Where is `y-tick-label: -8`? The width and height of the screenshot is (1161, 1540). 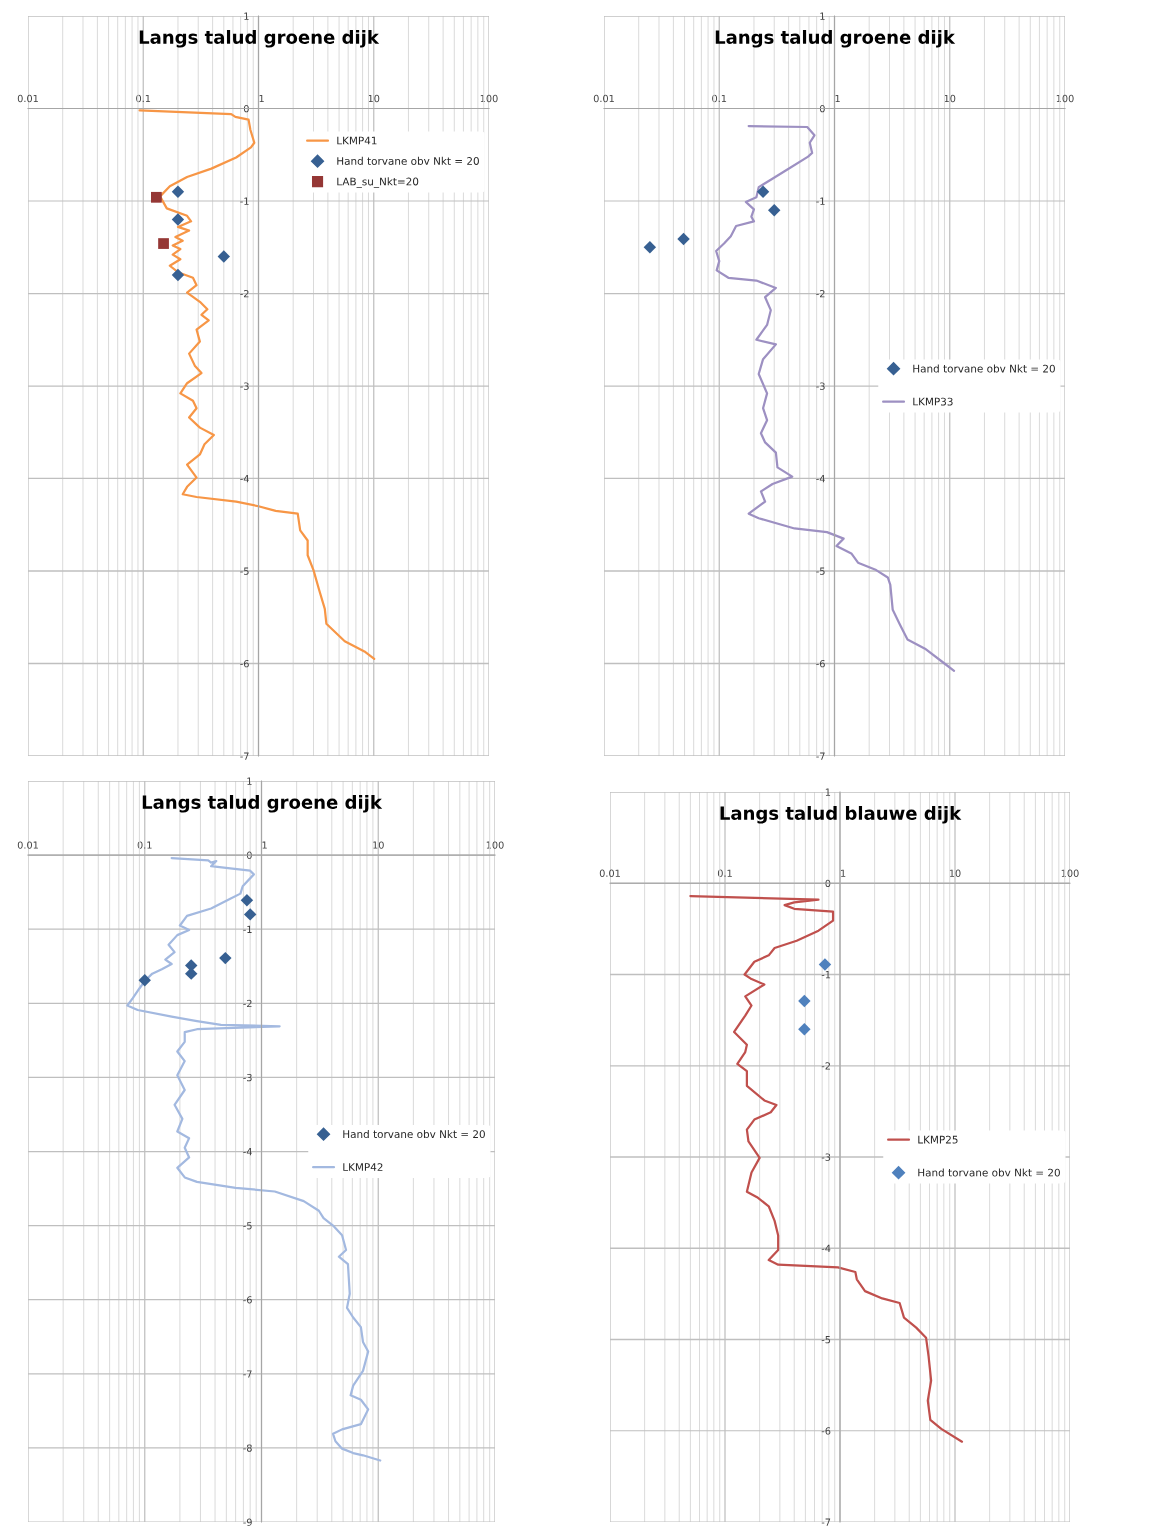
y-tick-label: -8 is located at coordinates (247, 1448).